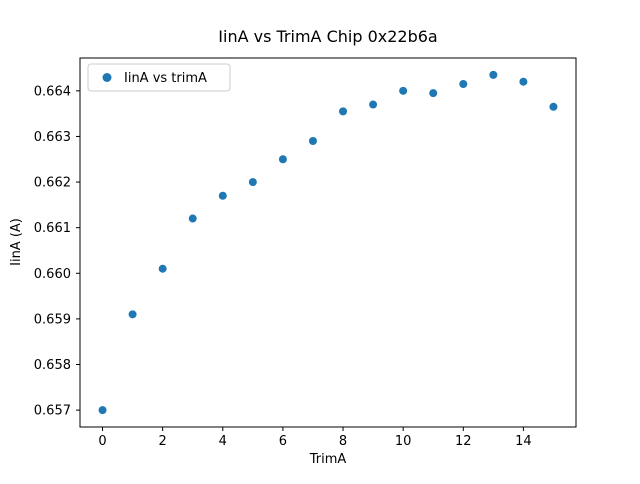 The width and height of the screenshot is (640, 484). Describe the element at coordinates (52, 365) in the screenshot. I see `y-tick-label: 0.658` at that location.